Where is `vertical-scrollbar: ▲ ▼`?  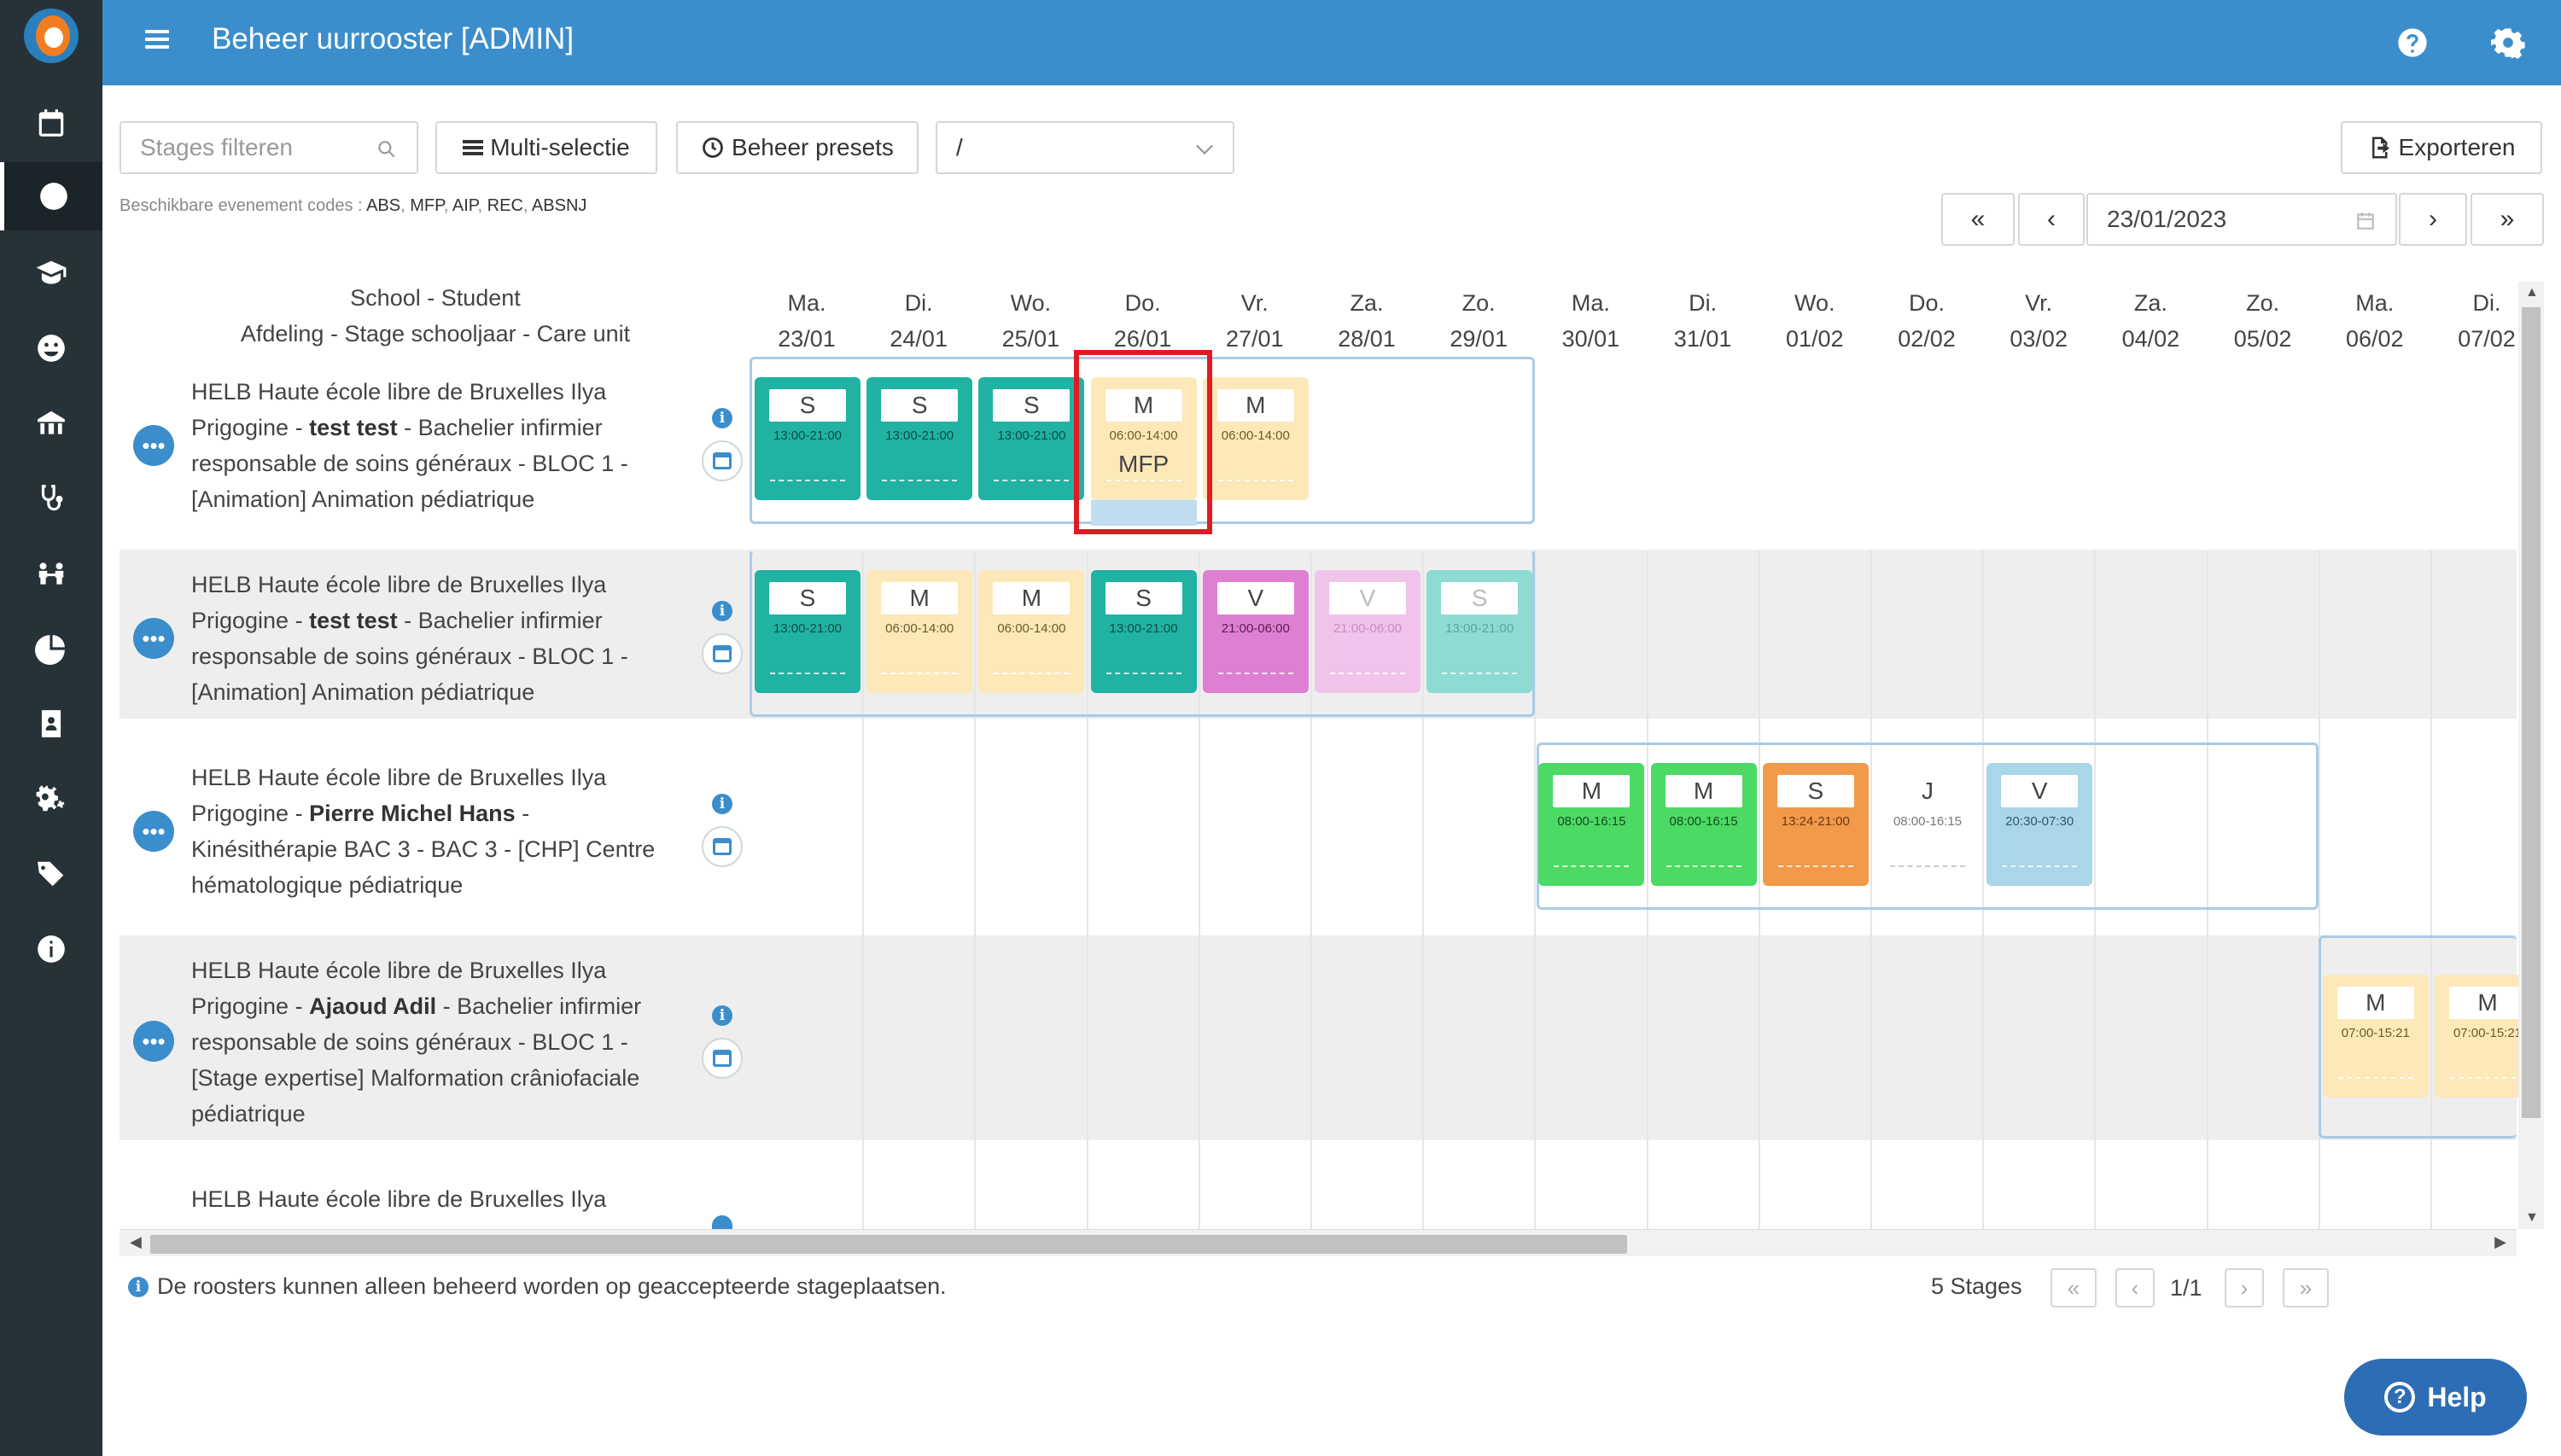
vertical-scrollbar: ▲ ▼ is located at coordinates (2531, 755).